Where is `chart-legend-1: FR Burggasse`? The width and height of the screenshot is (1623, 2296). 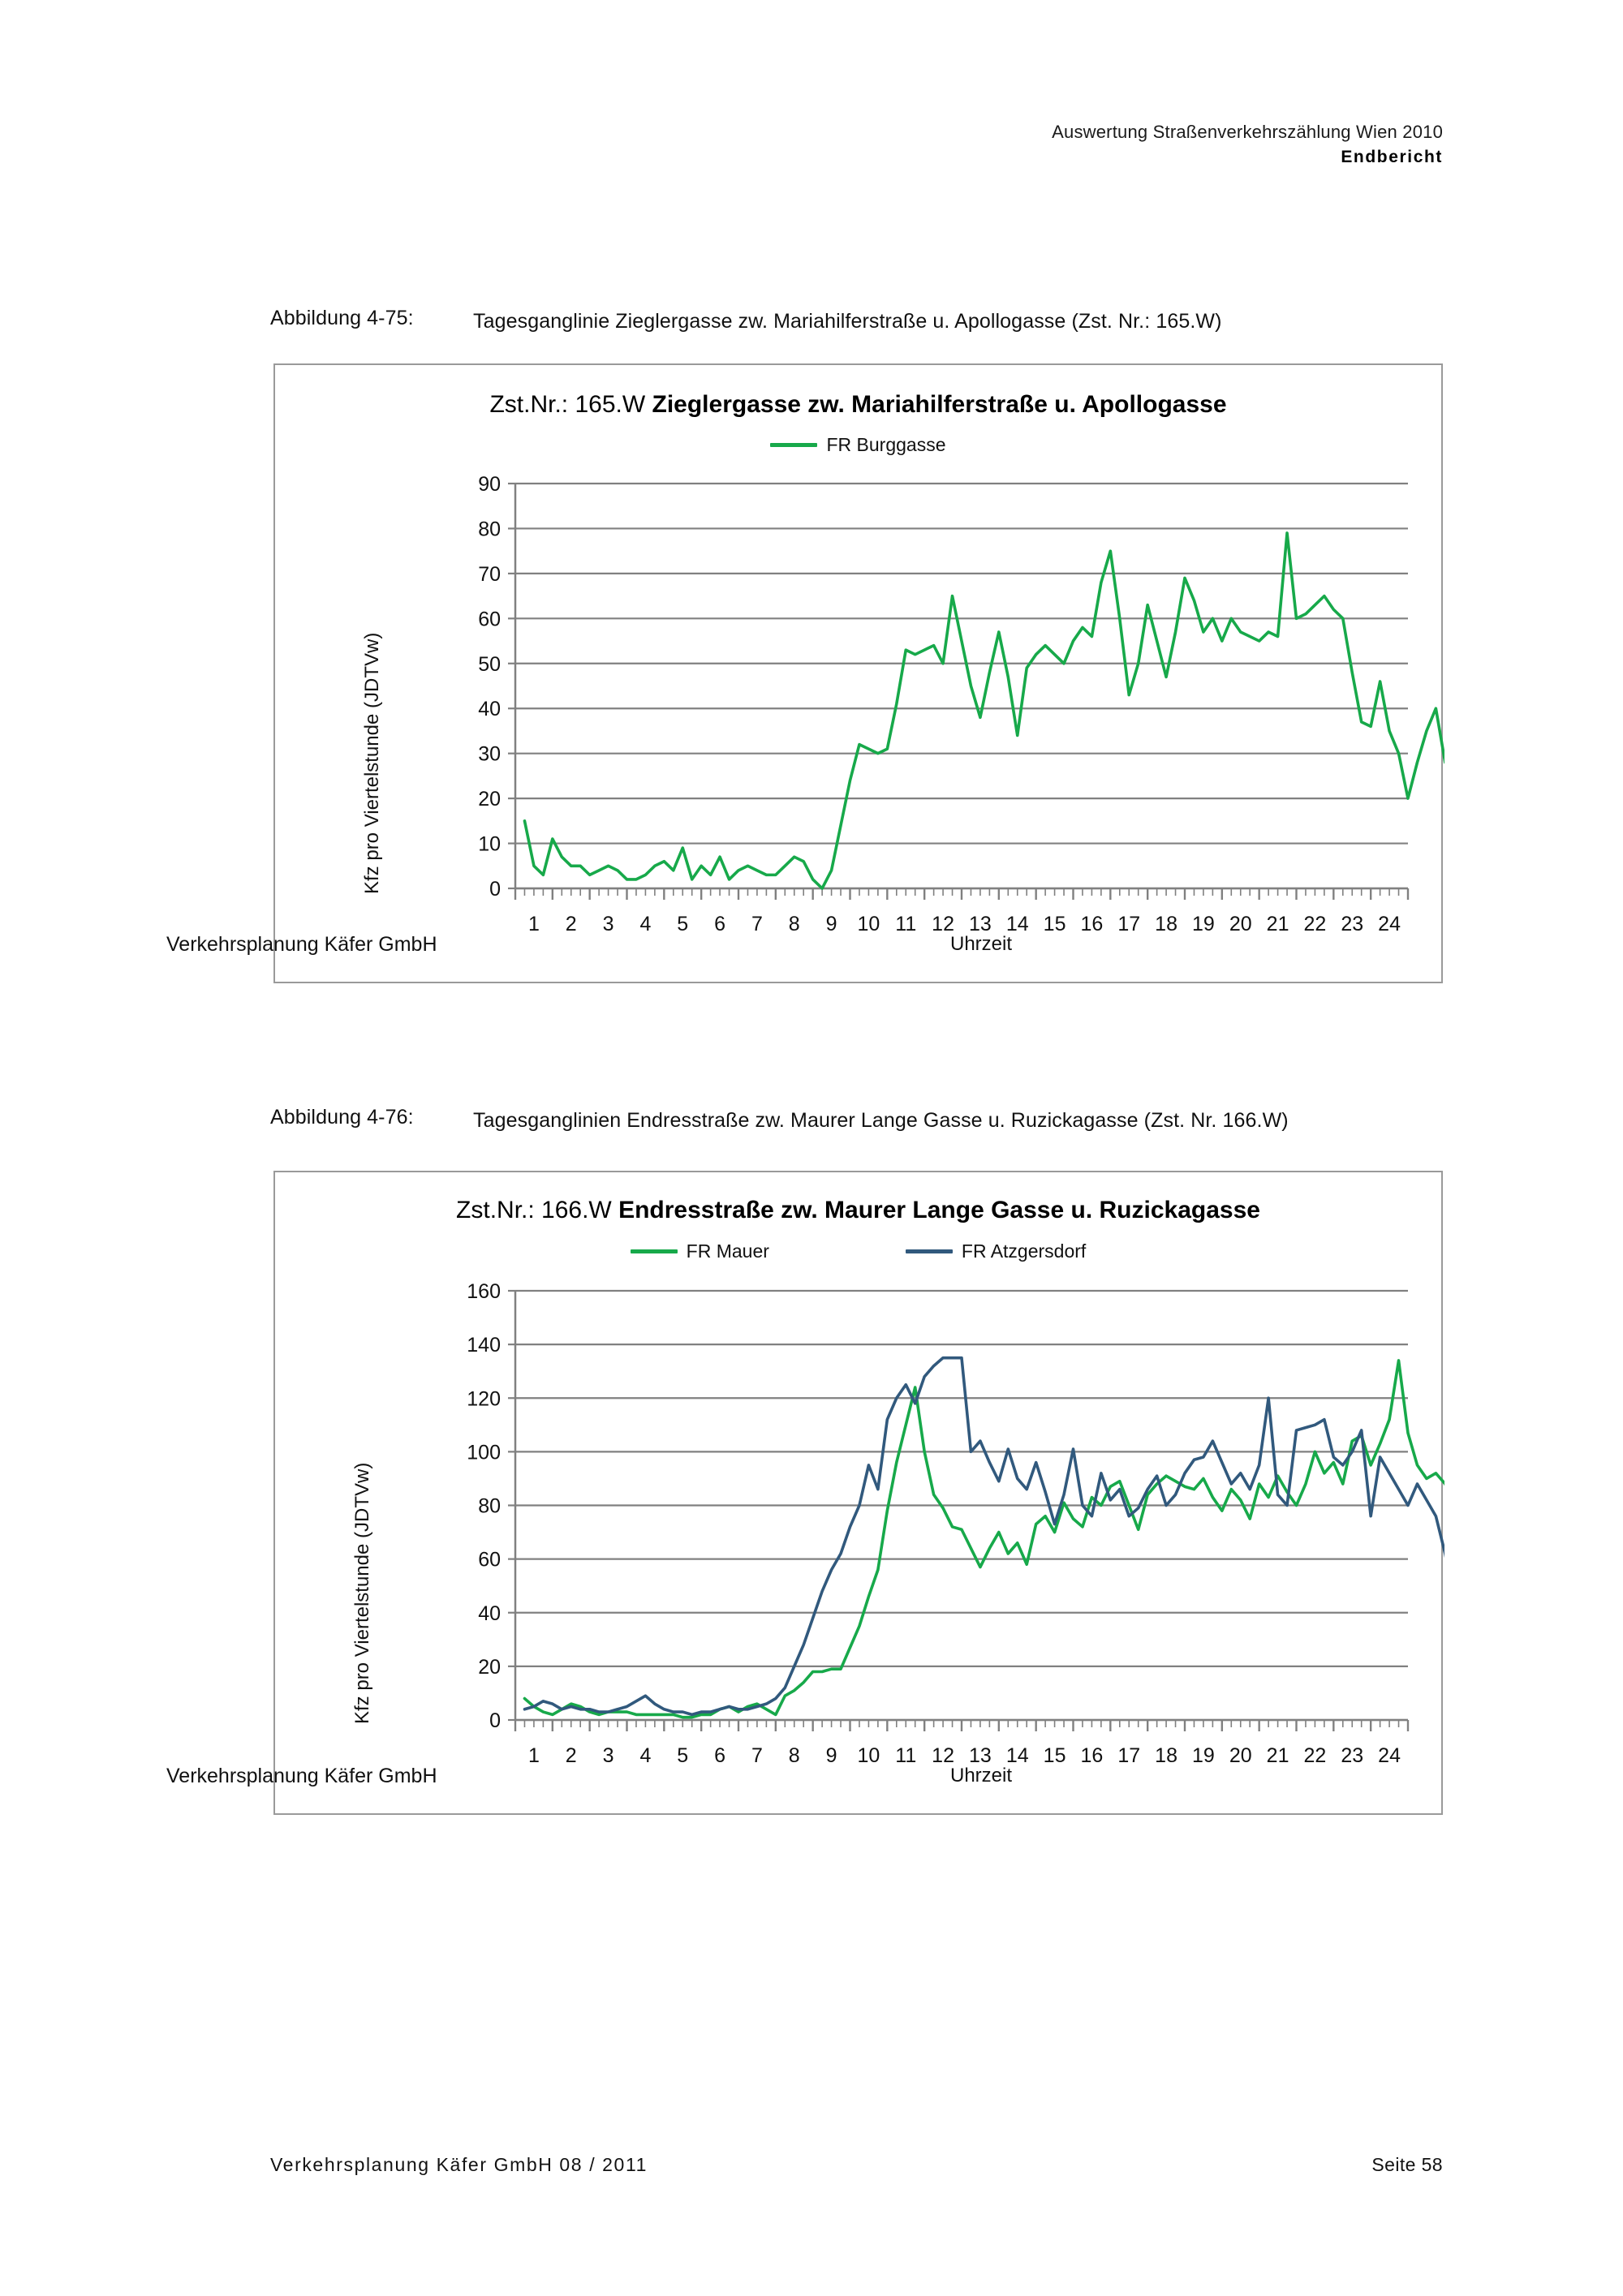
chart-legend-1: FR Burggasse is located at coordinates (858, 445).